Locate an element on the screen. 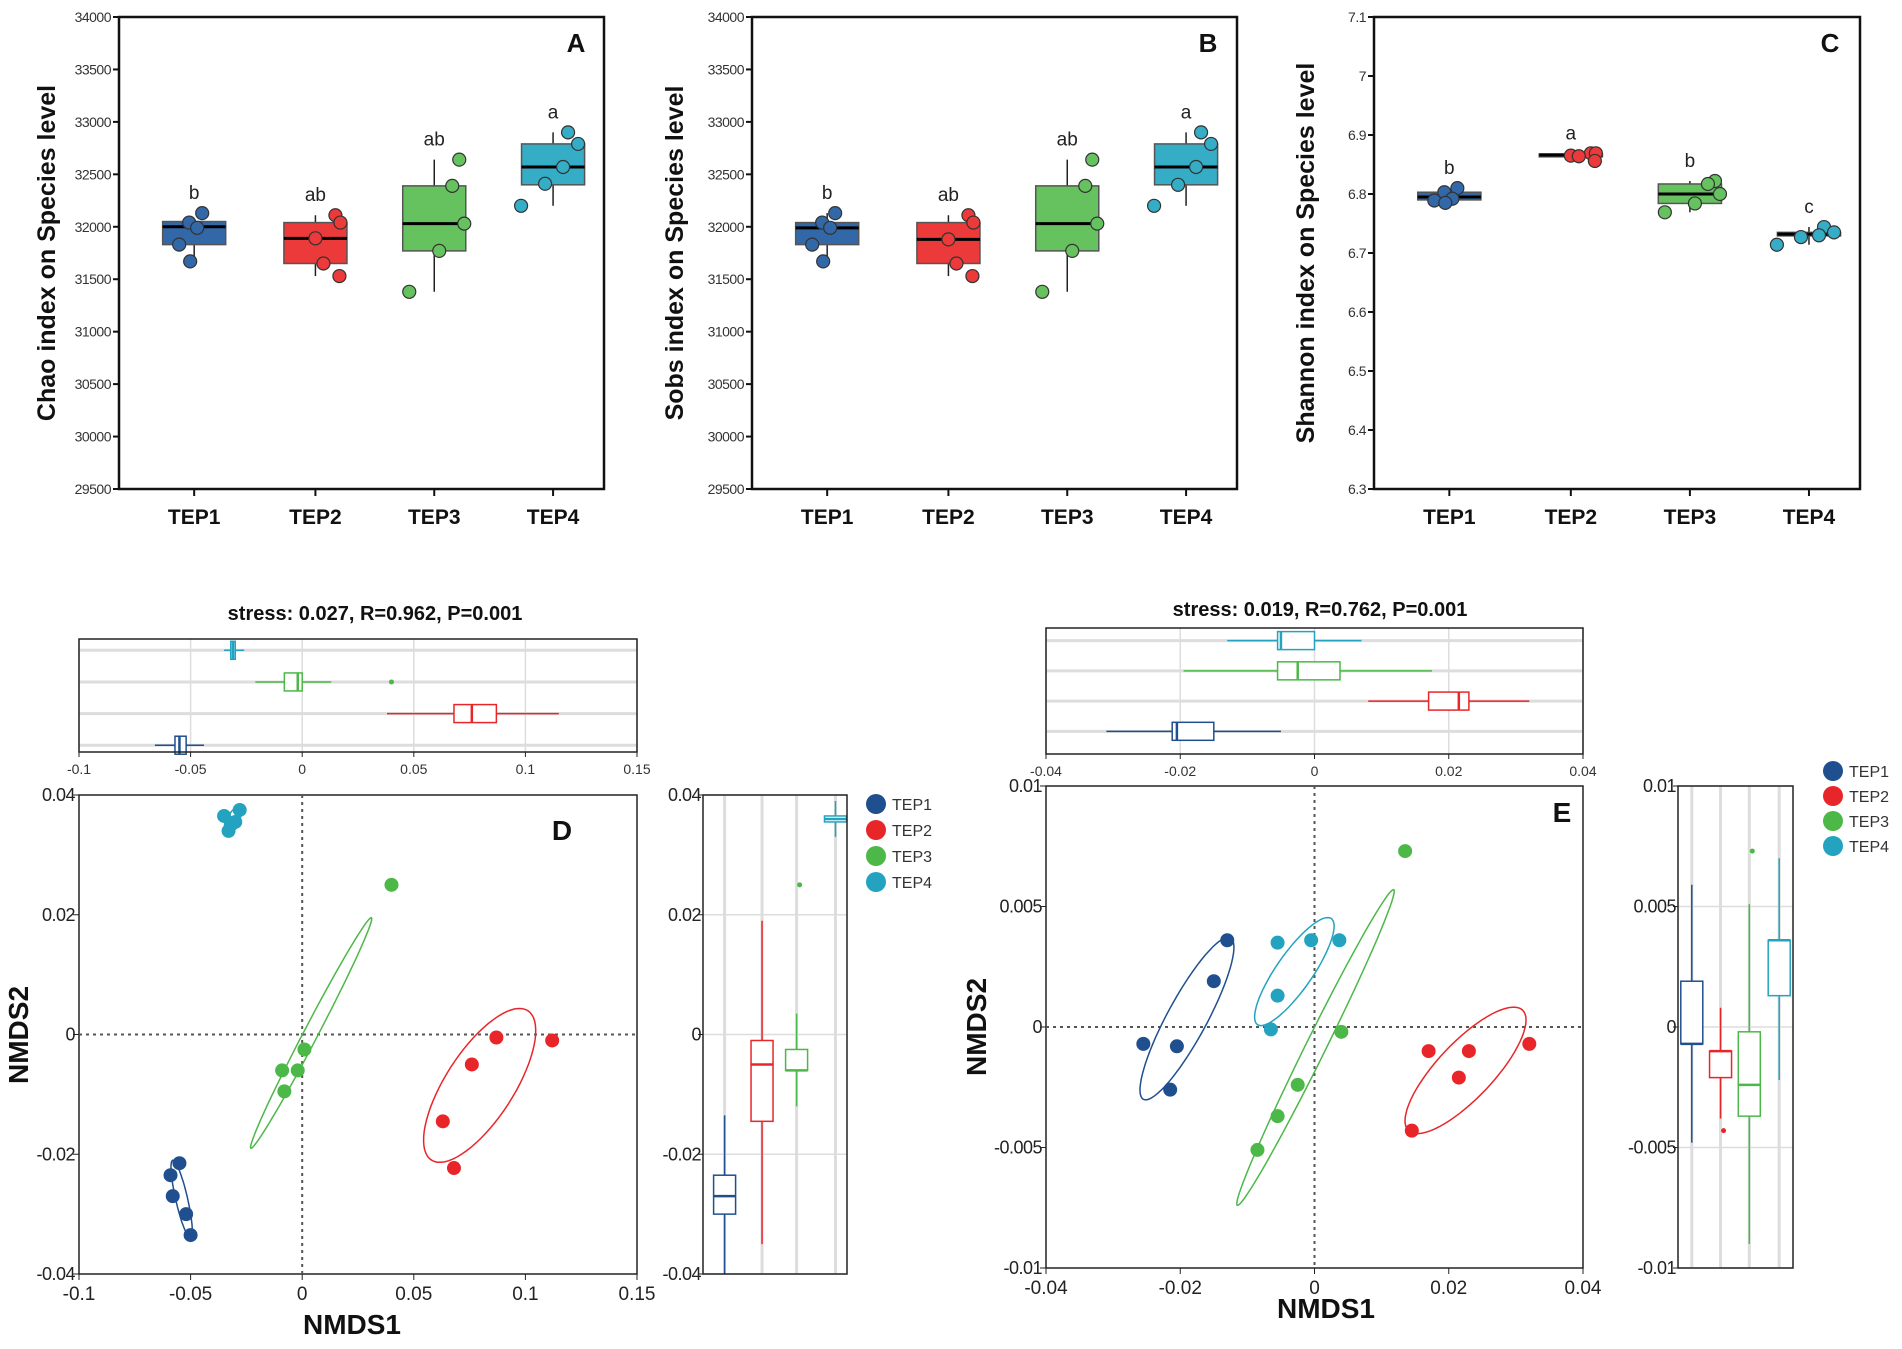 Image resolution: width=1902 pixels, height=1349 pixels. nmds1-box-tep2 is located at coordinates (1448, 701).